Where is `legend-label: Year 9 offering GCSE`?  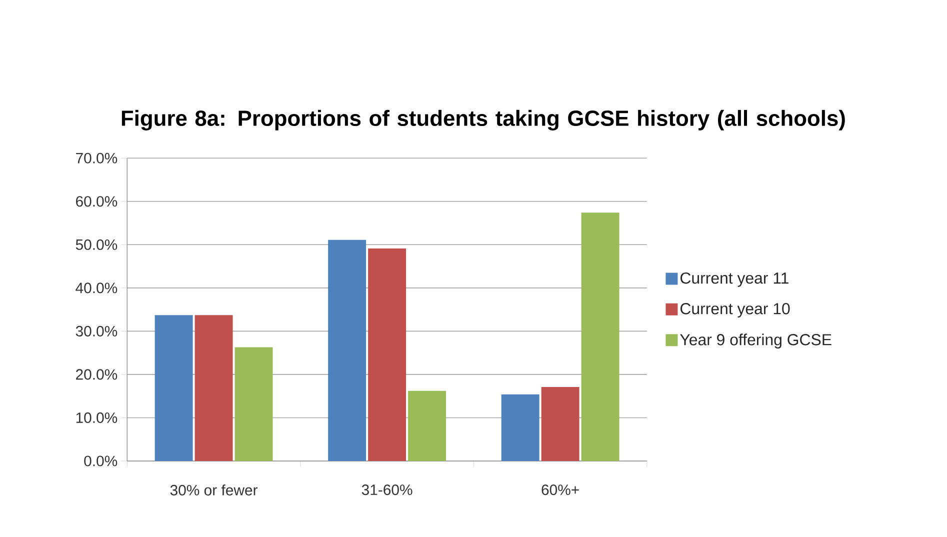 legend-label: Year 9 offering GCSE is located at coordinates (756, 341).